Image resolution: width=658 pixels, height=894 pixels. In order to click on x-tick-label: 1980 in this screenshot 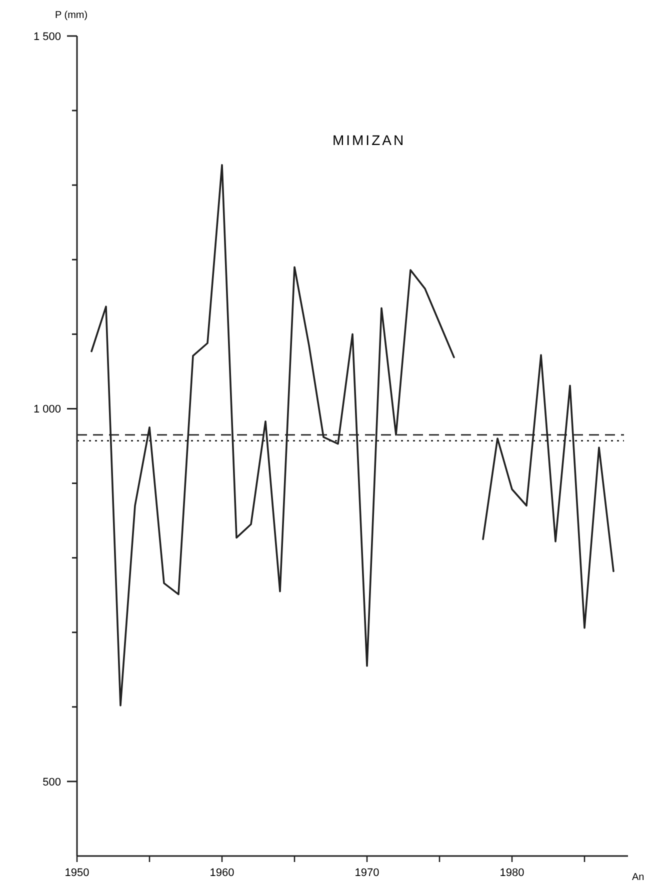, I will do `click(512, 873)`.